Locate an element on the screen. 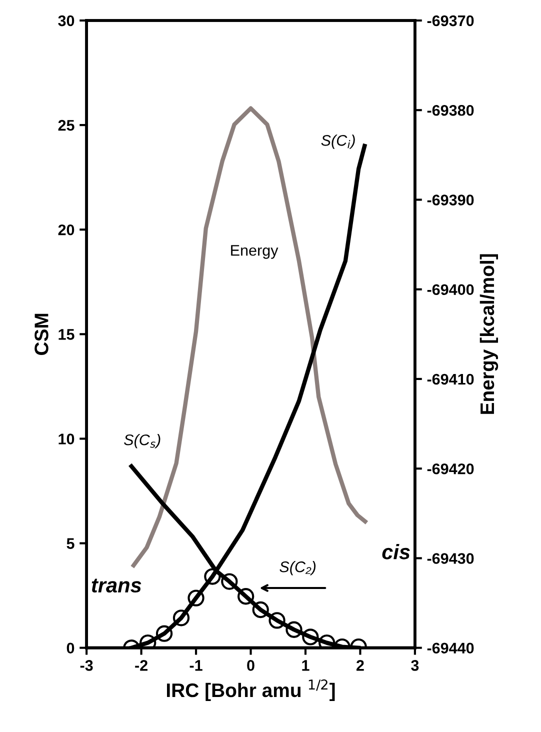  y-tick-label: 20 is located at coordinates (66, 230).